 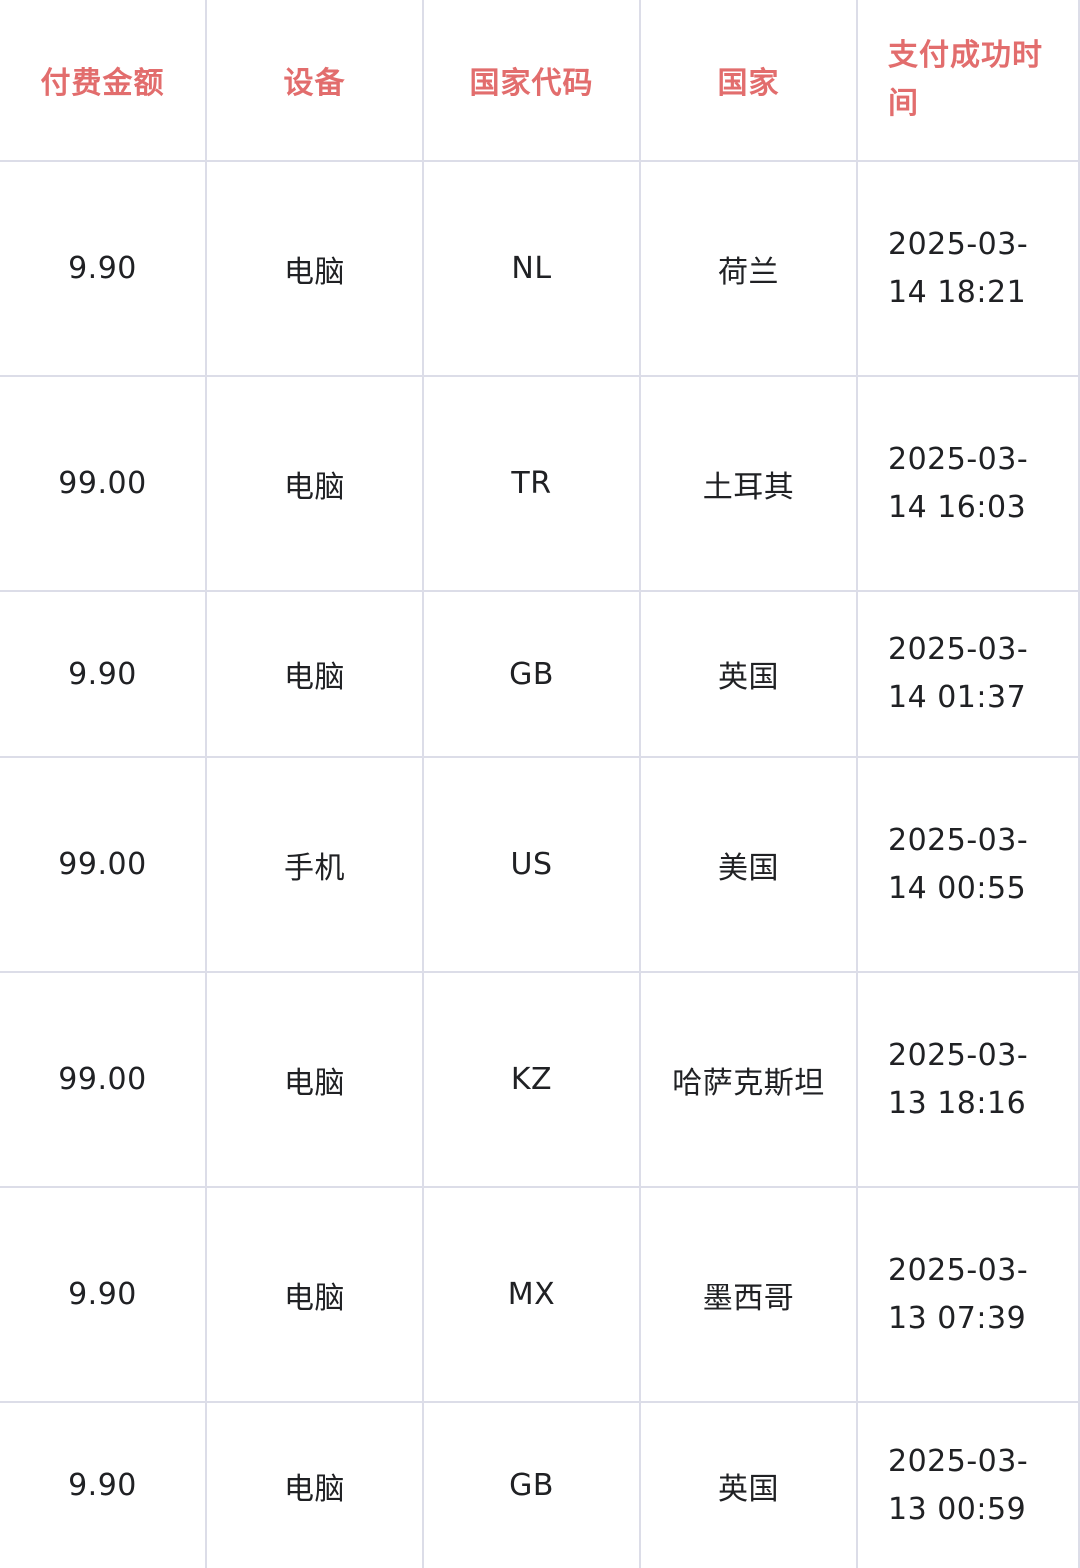 I want to click on cell-country-code: NL, so click(x=532, y=269).